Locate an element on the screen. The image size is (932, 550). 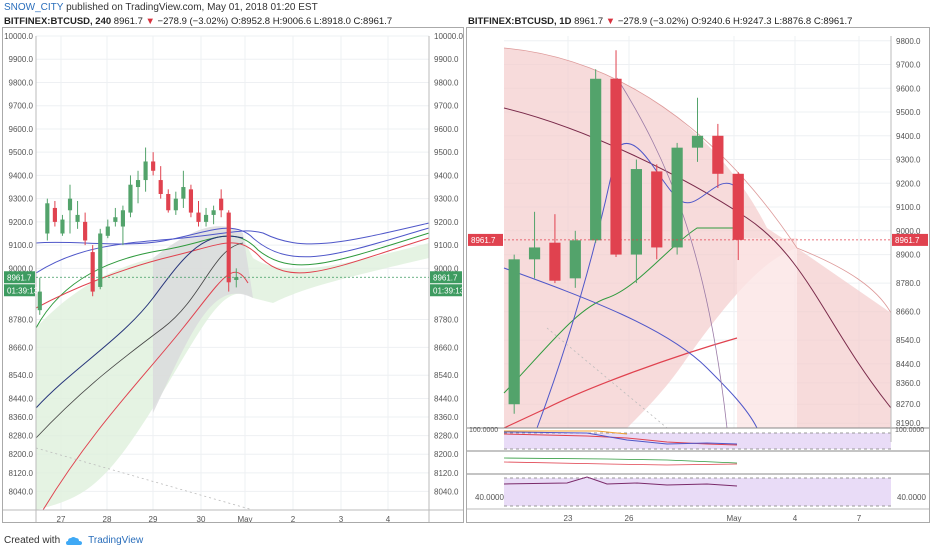
y-tick-label-left: 9800.0 is located at coordinates (21, 82).